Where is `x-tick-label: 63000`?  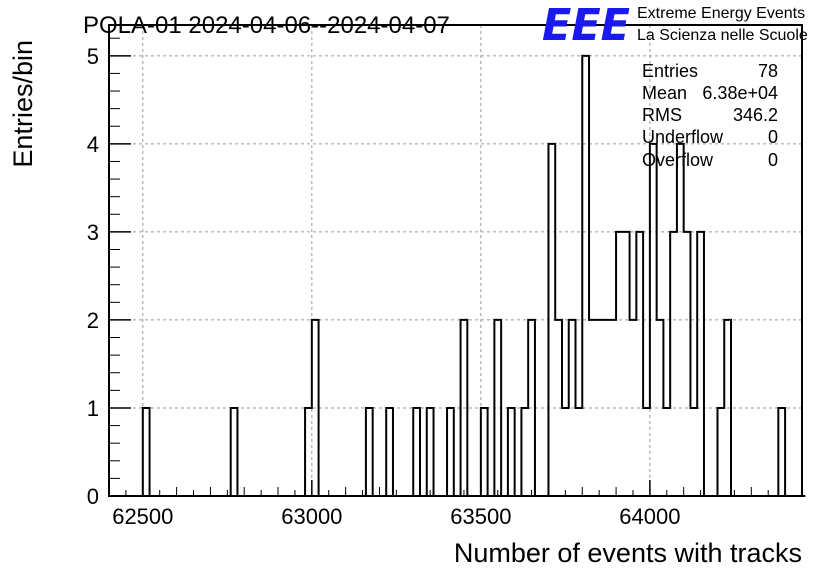
x-tick-label: 63000 is located at coordinates (311, 516).